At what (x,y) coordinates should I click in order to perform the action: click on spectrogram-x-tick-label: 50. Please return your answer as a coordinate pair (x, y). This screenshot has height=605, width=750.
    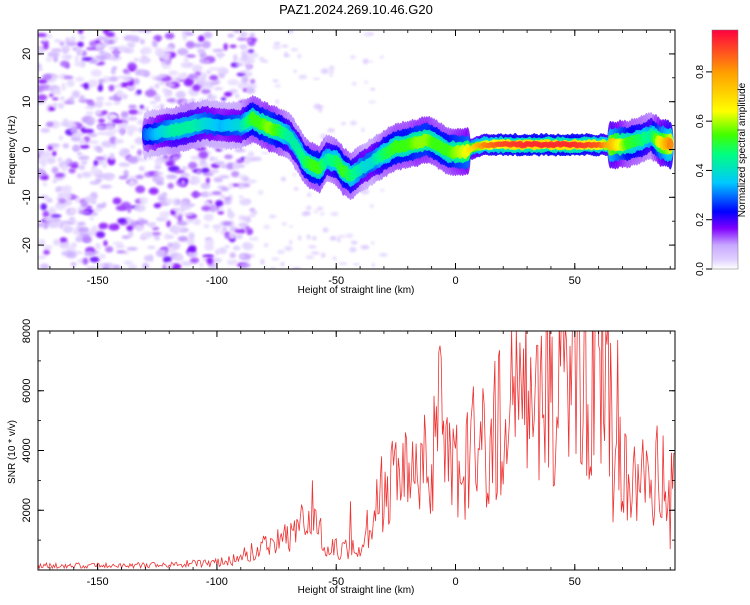
    Looking at the image, I should click on (575, 281).